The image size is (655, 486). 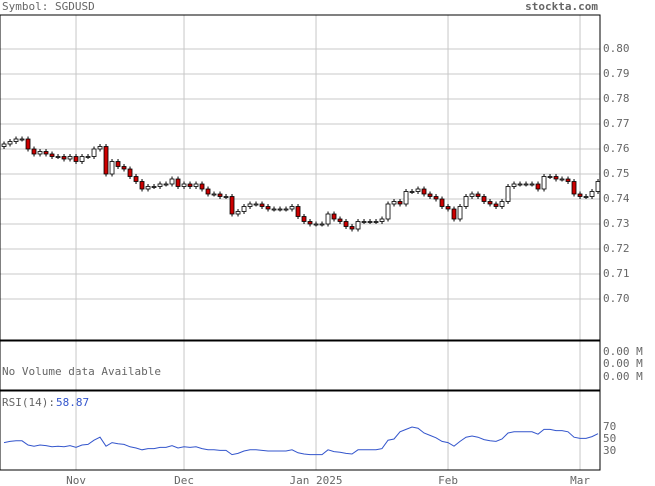 What do you see at coordinates (616, 223) in the screenshot?
I see `y-tick-label: 0.73` at bounding box center [616, 223].